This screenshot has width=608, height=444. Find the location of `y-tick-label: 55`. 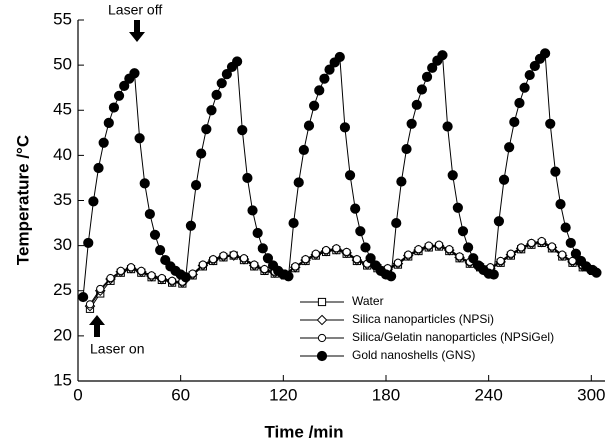

y-tick-label: 55 is located at coordinates (62, 18).